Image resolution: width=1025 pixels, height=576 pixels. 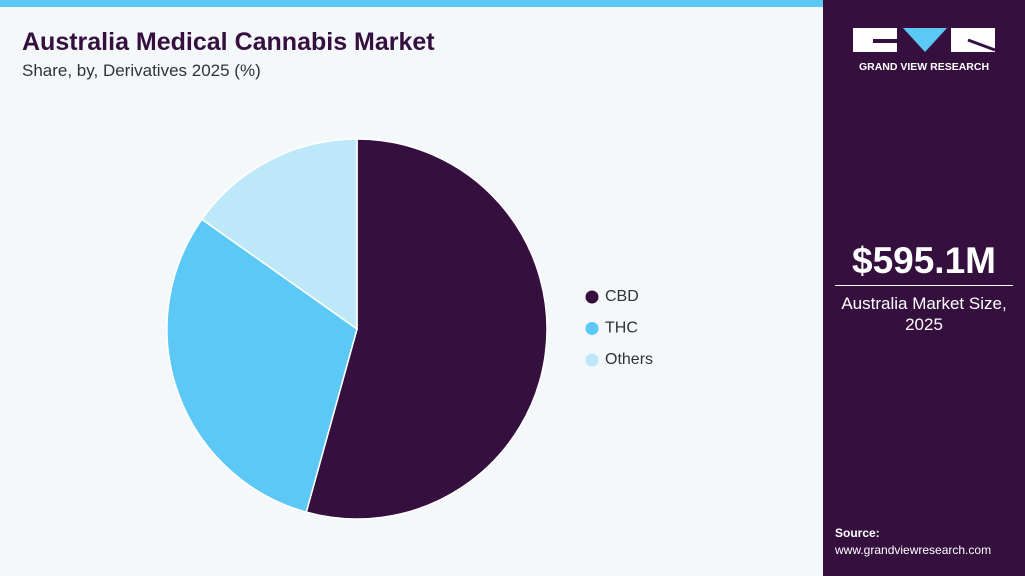 What do you see at coordinates (924, 260) in the screenshot?
I see `market-size: $595.1M` at bounding box center [924, 260].